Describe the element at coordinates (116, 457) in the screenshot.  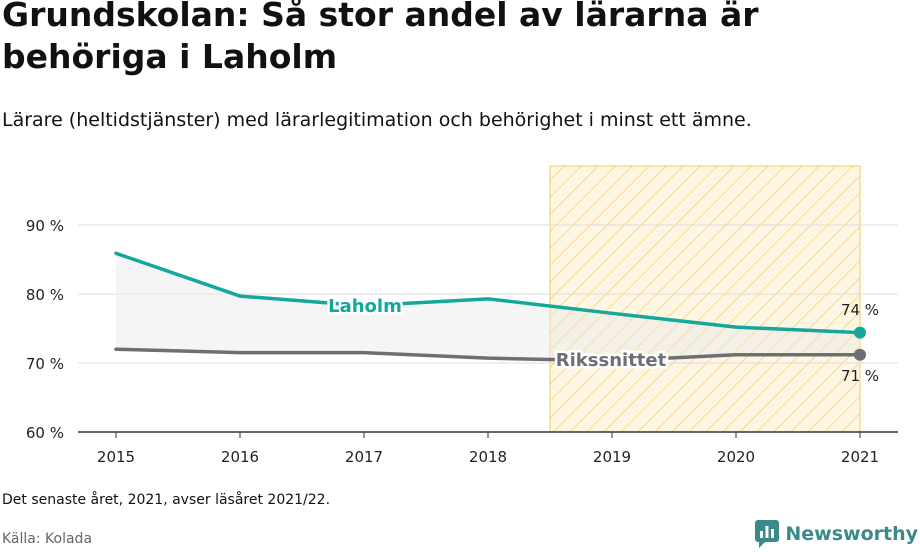
I see `x-tick-label: 2015` at that location.